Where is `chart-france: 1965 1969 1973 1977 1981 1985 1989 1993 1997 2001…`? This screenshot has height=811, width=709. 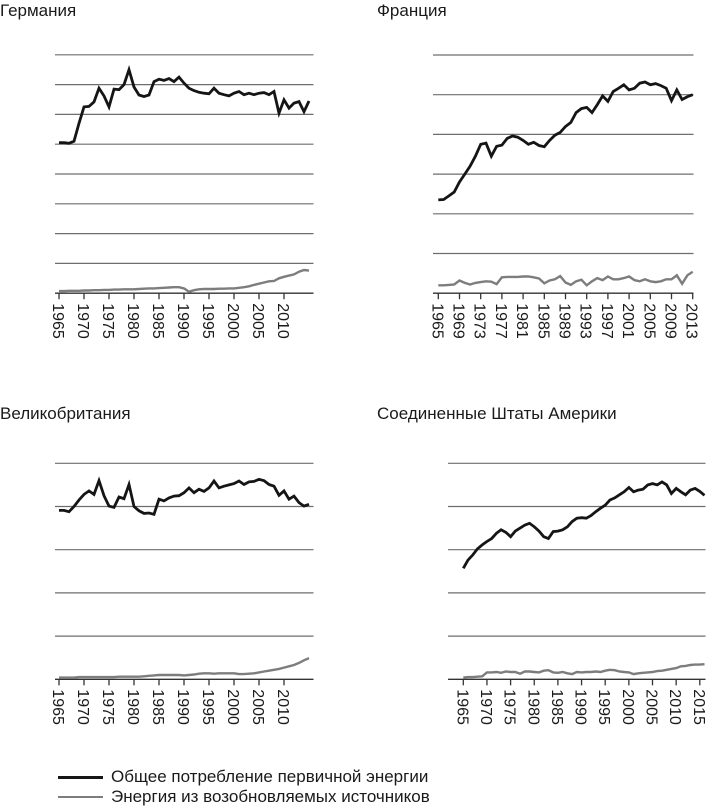 chart-france: 1965 1969 1973 1977 1981 1985 1989 1993 1997 2001… is located at coordinates (564, 196).